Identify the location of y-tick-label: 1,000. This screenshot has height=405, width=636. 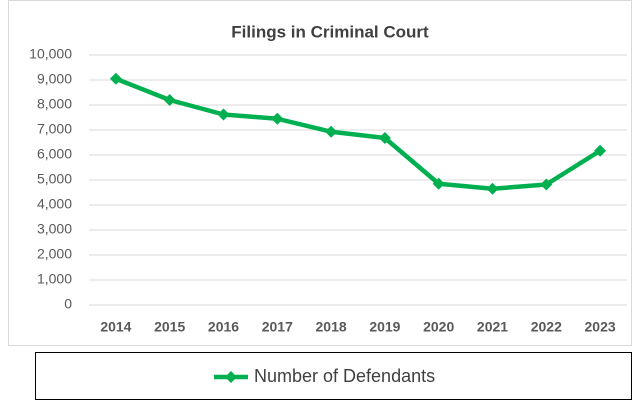
(54, 279).